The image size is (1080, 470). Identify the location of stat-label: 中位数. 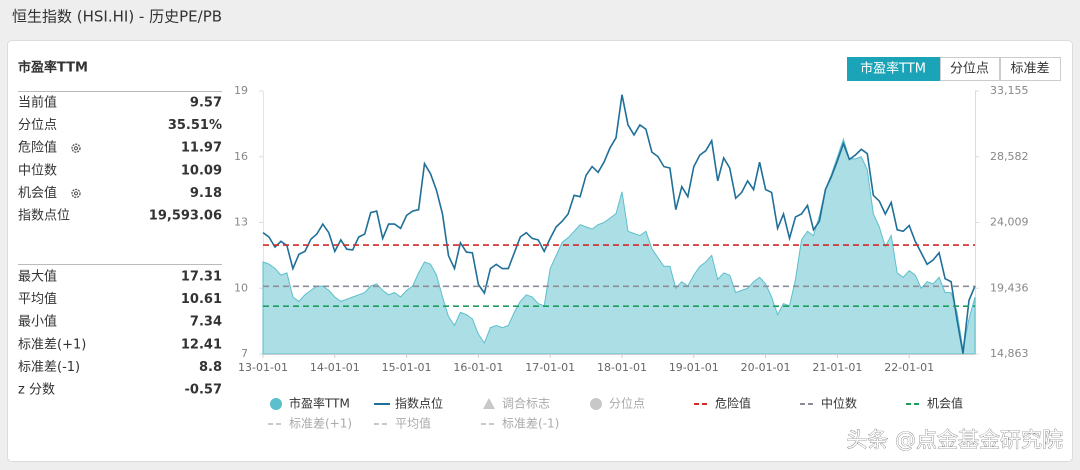
(37, 170).